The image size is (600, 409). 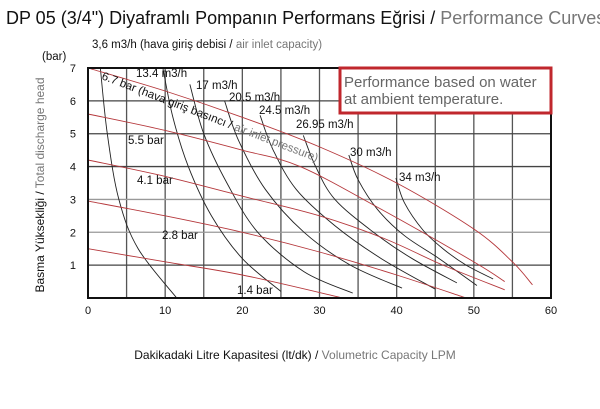 I want to click on x-tick-label: 50, so click(x=474, y=311).